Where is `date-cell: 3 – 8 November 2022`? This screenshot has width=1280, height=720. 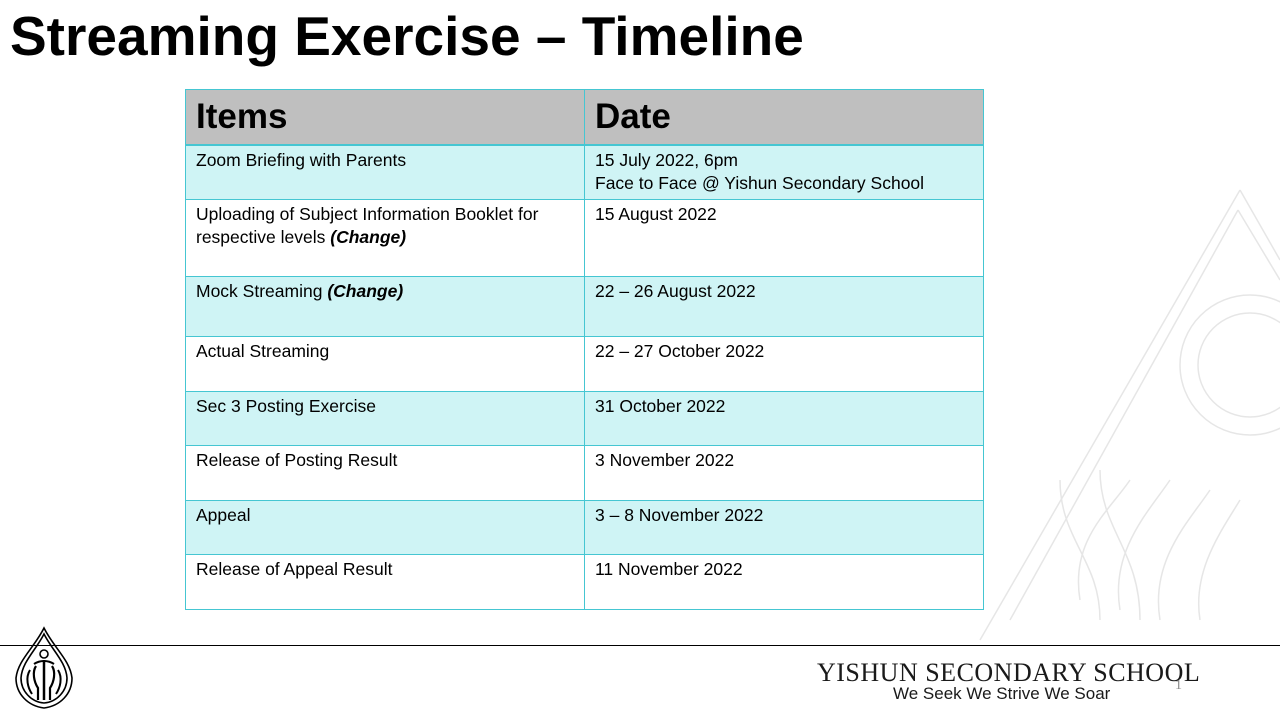
date-cell: 3 – 8 November 2022 is located at coordinates (784, 527).